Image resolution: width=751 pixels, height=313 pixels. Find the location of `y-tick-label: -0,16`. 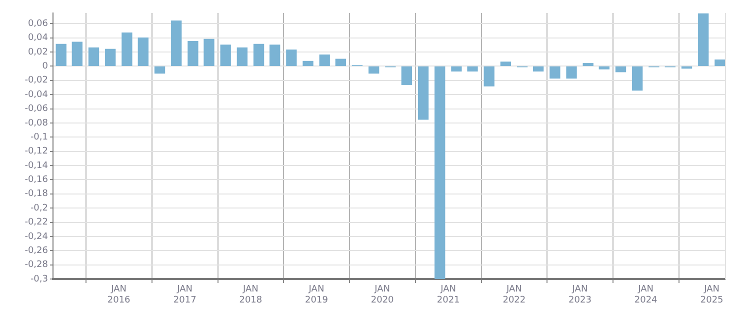

y-tick-label: -0,16 is located at coordinates (36, 180).